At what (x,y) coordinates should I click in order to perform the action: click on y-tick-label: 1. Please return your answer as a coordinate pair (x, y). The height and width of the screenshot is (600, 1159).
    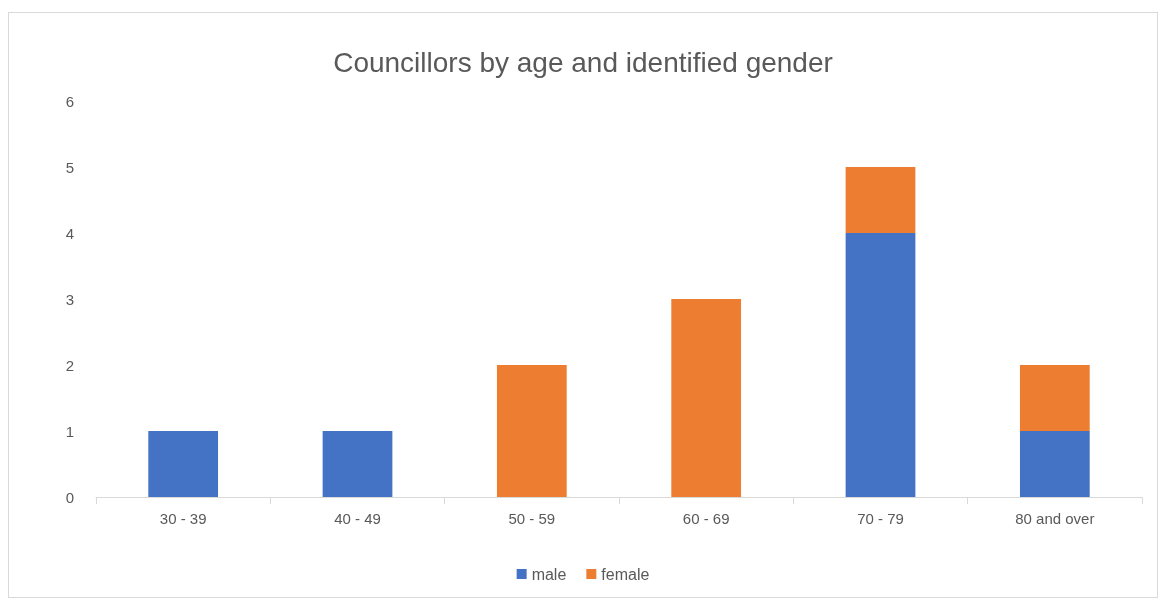
    Looking at the image, I should click on (69, 431).